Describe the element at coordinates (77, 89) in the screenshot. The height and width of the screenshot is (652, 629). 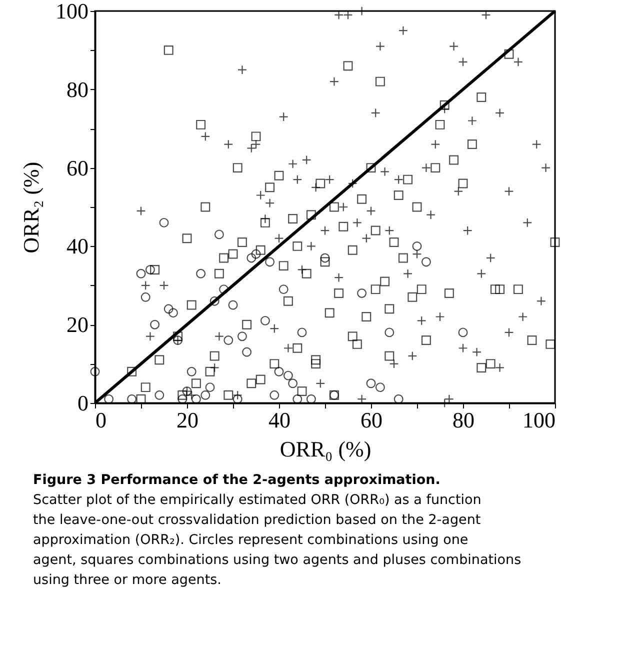
I see `y-tick-label: 80` at that location.